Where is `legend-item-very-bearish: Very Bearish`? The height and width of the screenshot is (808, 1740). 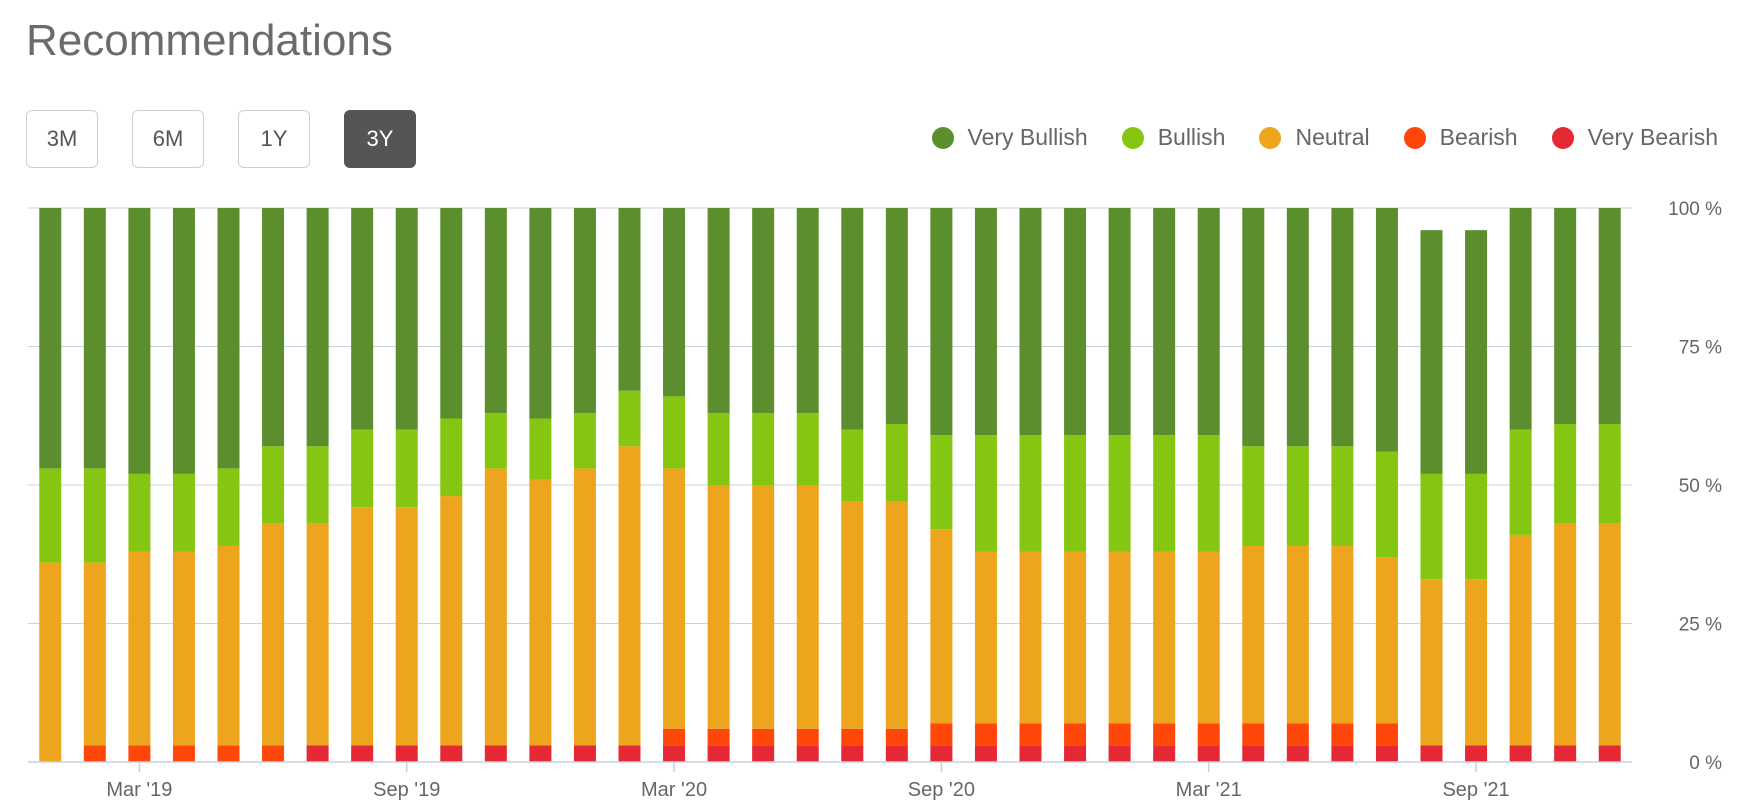 legend-item-very-bearish: Very Bearish is located at coordinates (1634, 137).